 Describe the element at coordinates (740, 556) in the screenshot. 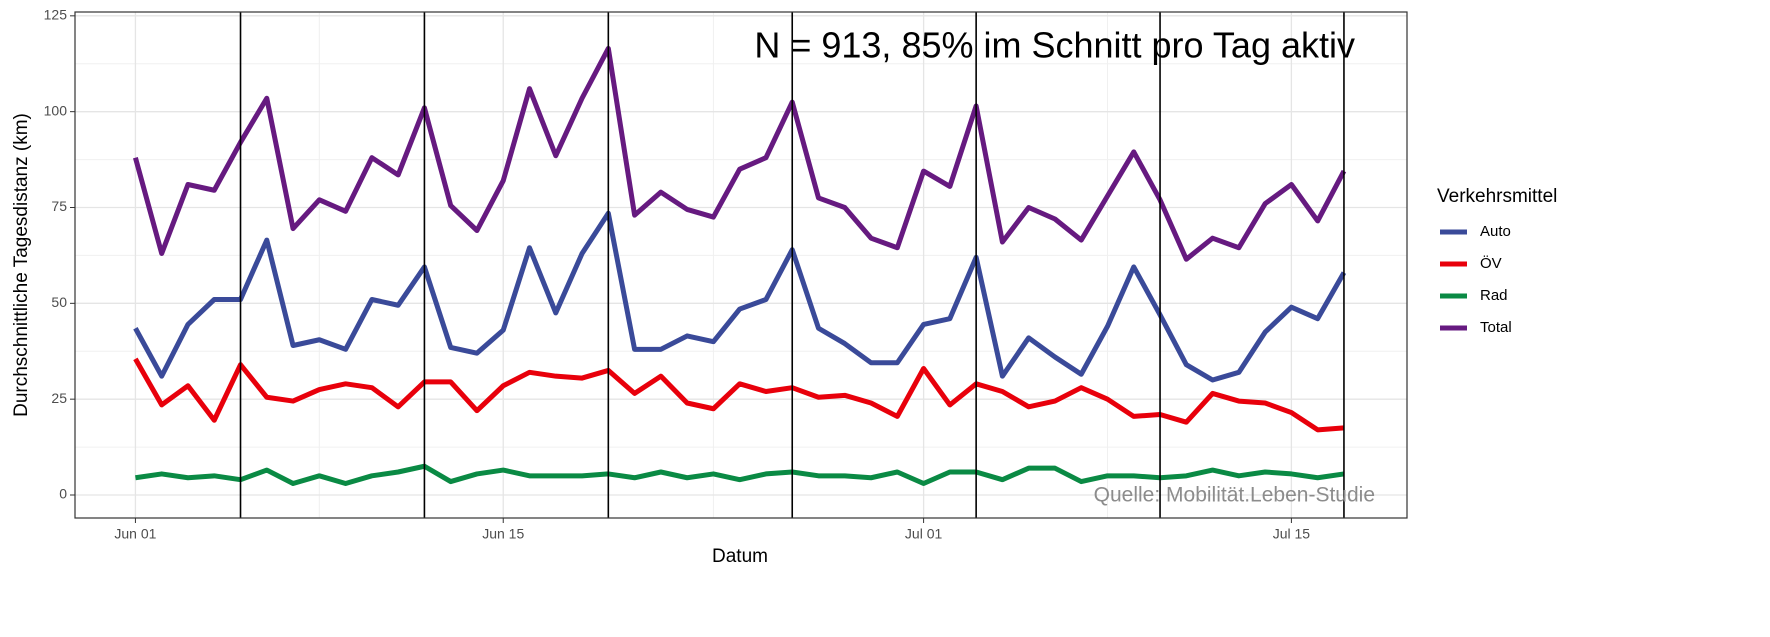

I see `x-axis-label: Datum` at that location.